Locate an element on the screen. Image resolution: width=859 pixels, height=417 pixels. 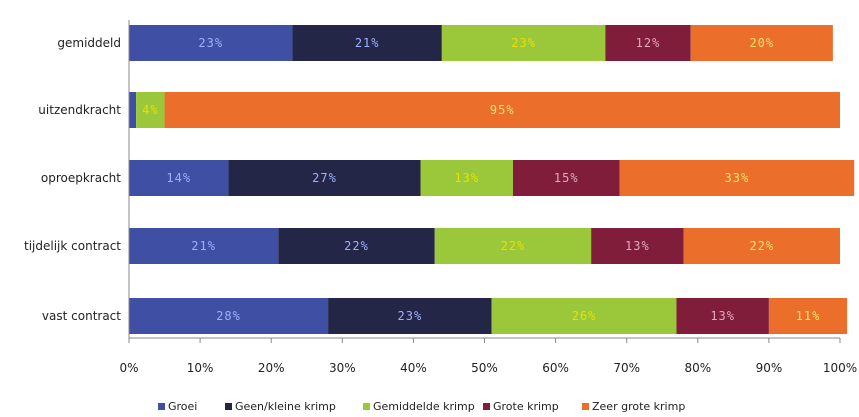
data-label: 28% is located at coordinates (228, 316).